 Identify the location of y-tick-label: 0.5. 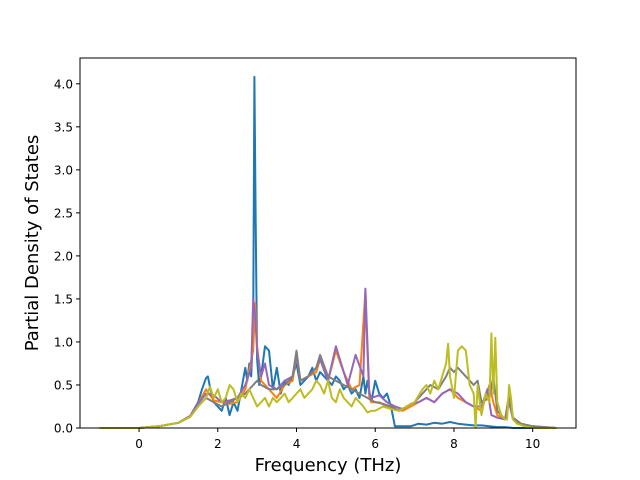
(63, 385).